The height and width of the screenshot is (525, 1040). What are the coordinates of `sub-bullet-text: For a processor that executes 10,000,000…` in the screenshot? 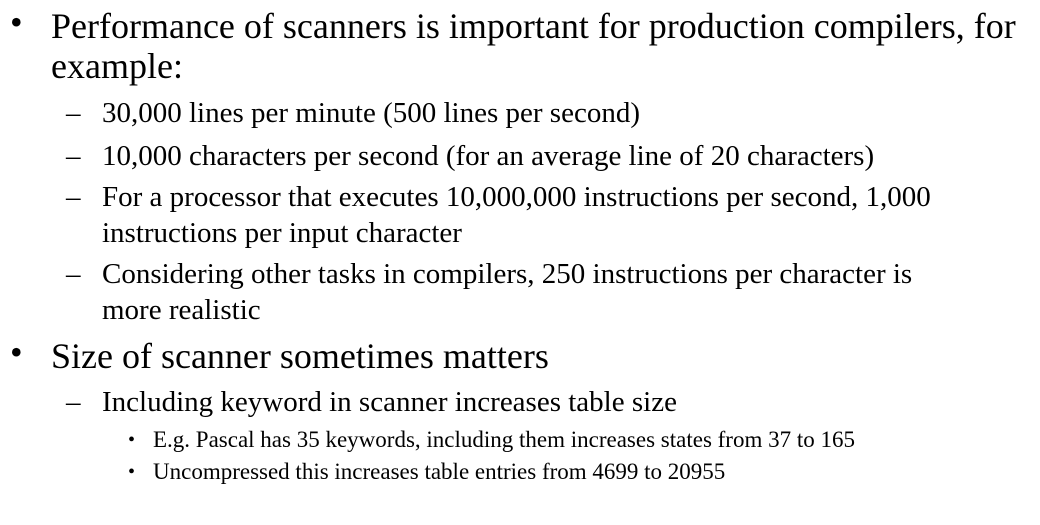 It's located at (520, 215).